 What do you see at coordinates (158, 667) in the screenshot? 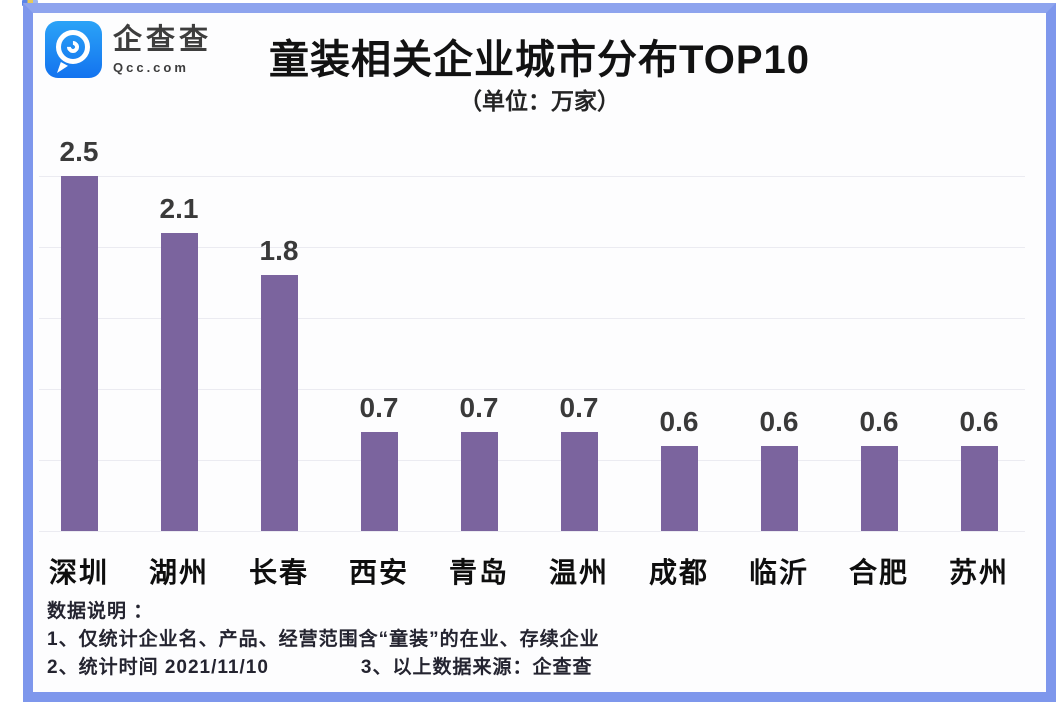
I see `notes-stat-date: 2、统计时间 2021/11/10` at bounding box center [158, 667].